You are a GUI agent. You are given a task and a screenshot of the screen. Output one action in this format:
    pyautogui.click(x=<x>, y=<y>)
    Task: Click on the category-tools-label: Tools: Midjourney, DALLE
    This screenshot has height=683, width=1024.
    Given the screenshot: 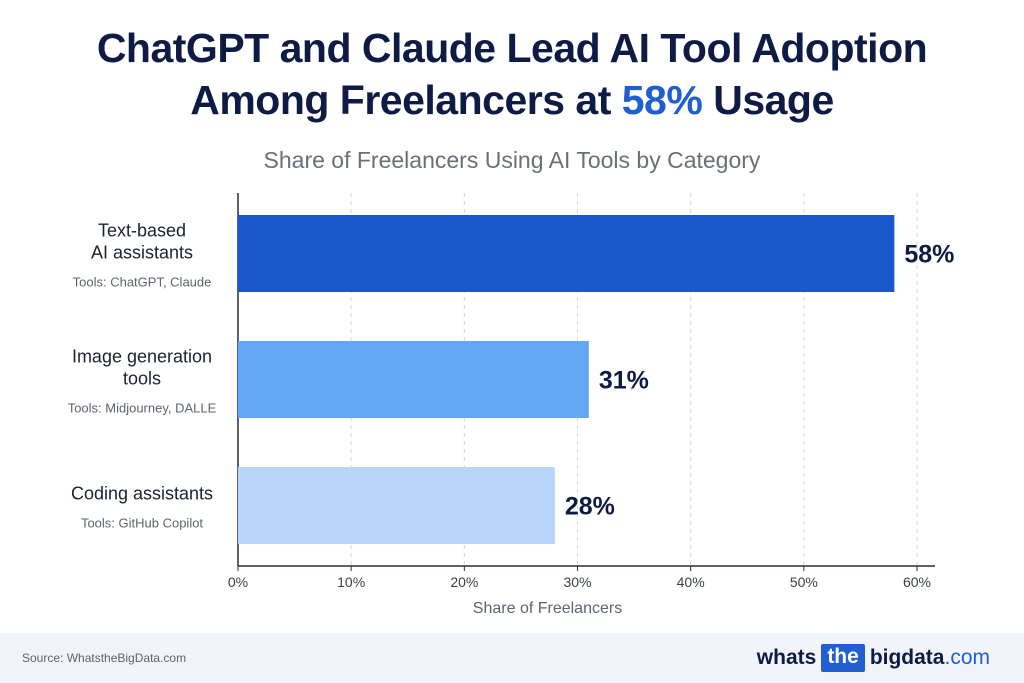 What is the action you would take?
    pyautogui.click(x=142, y=408)
    